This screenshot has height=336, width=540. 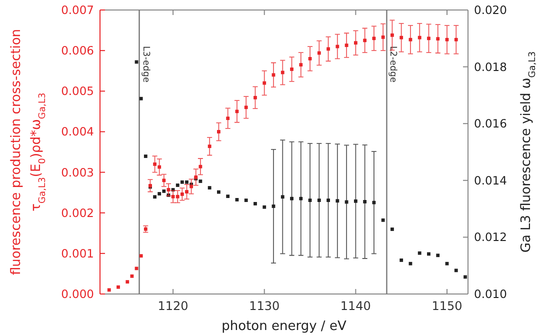 I want to click on y2-tick-label: 0.014, so click(x=490, y=180).